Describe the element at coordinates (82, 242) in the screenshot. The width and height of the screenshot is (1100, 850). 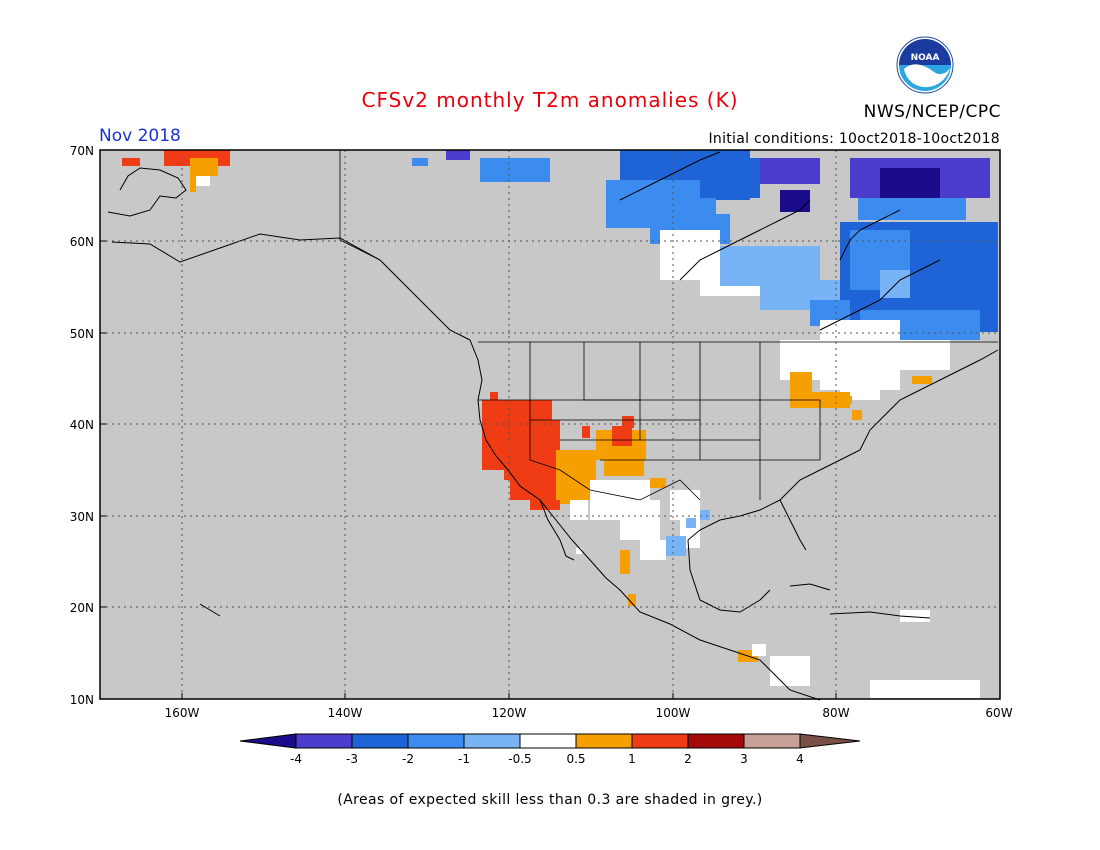
I see `lat-label: 60N` at that location.